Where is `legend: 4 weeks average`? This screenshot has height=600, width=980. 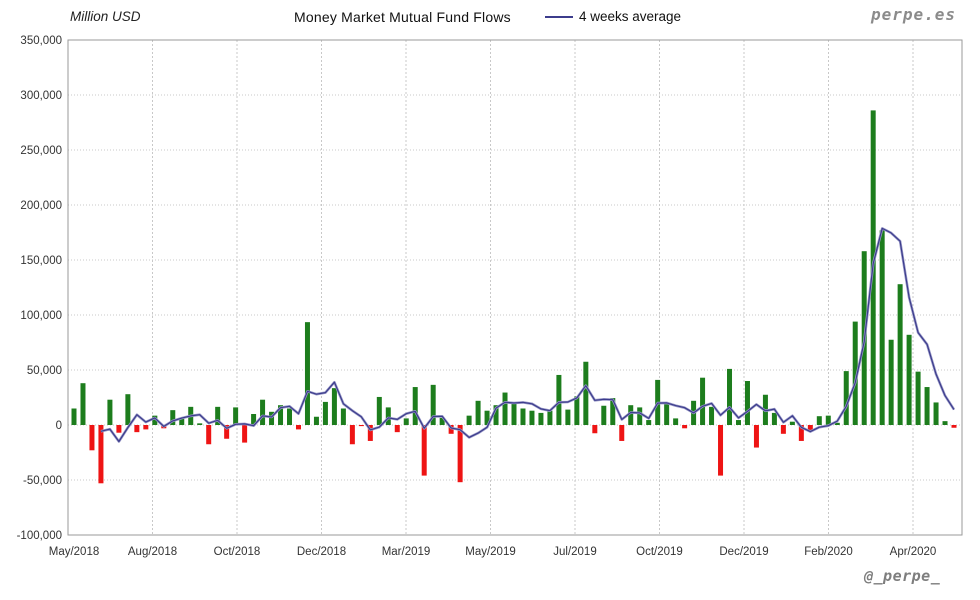
legend: 4 weeks average is located at coordinates (613, 16).